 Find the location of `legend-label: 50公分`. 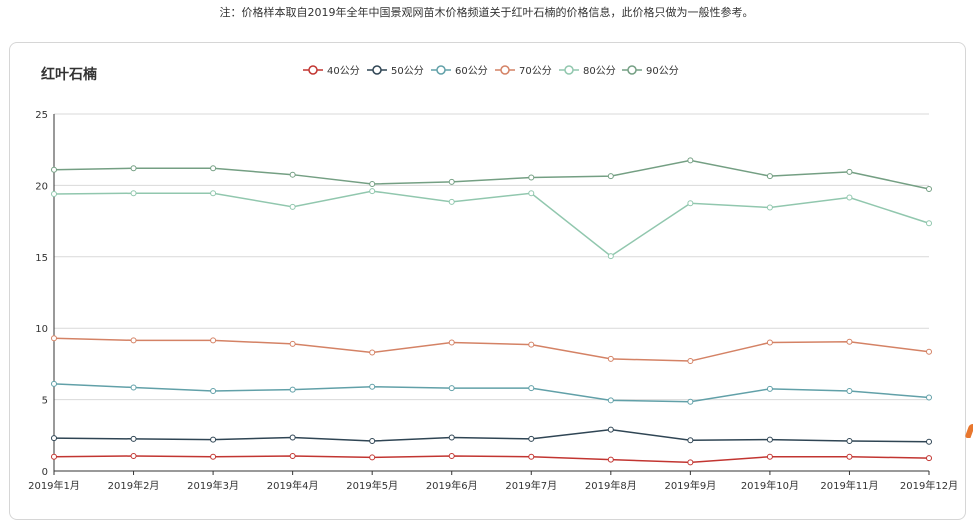

legend-label: 50公分 is located at coordinates (407, 71).